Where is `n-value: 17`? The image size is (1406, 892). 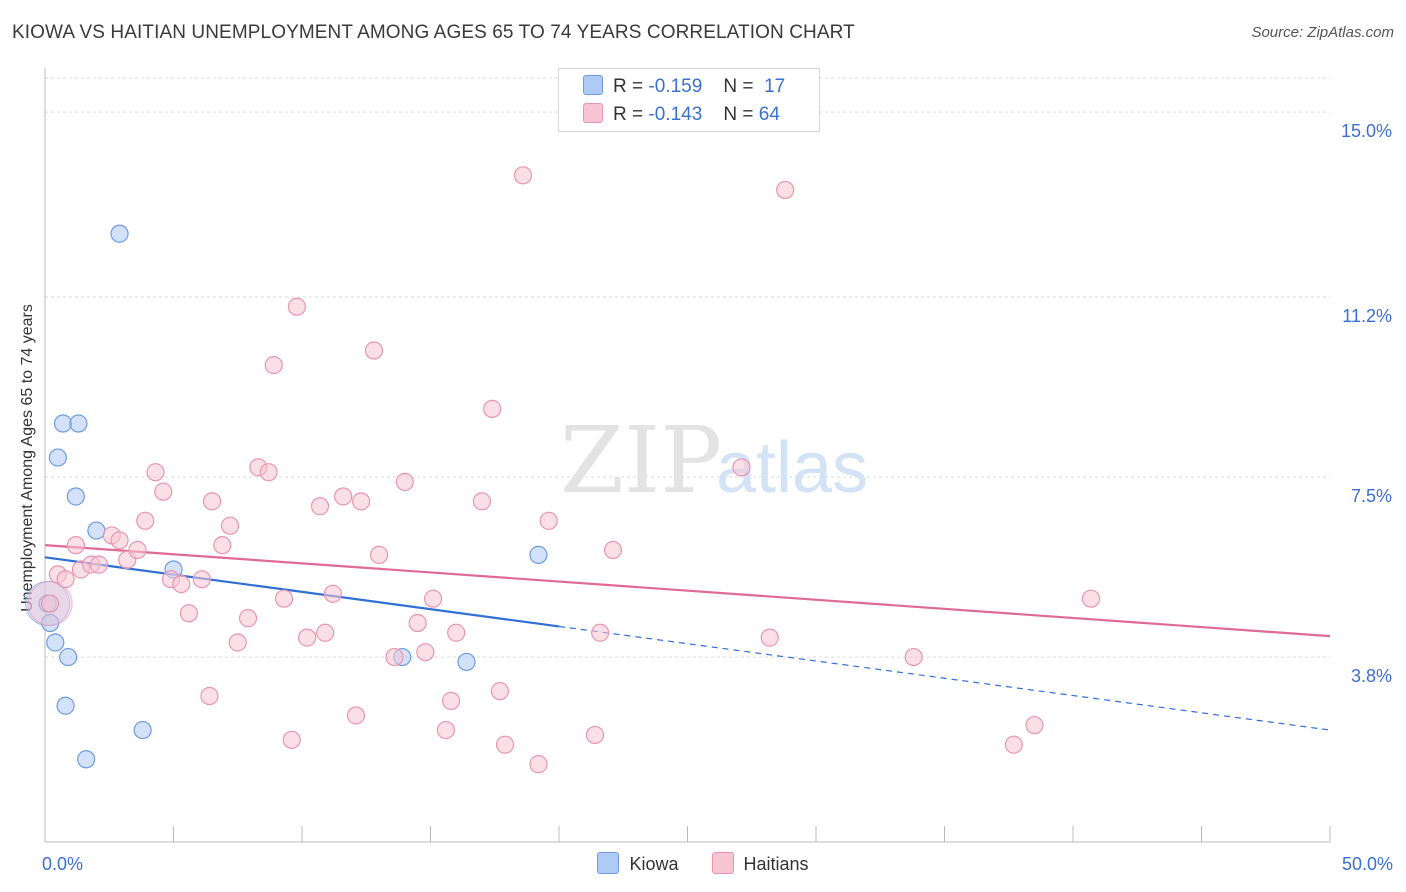 n-value: 17 is located at coordinates (775, 86).